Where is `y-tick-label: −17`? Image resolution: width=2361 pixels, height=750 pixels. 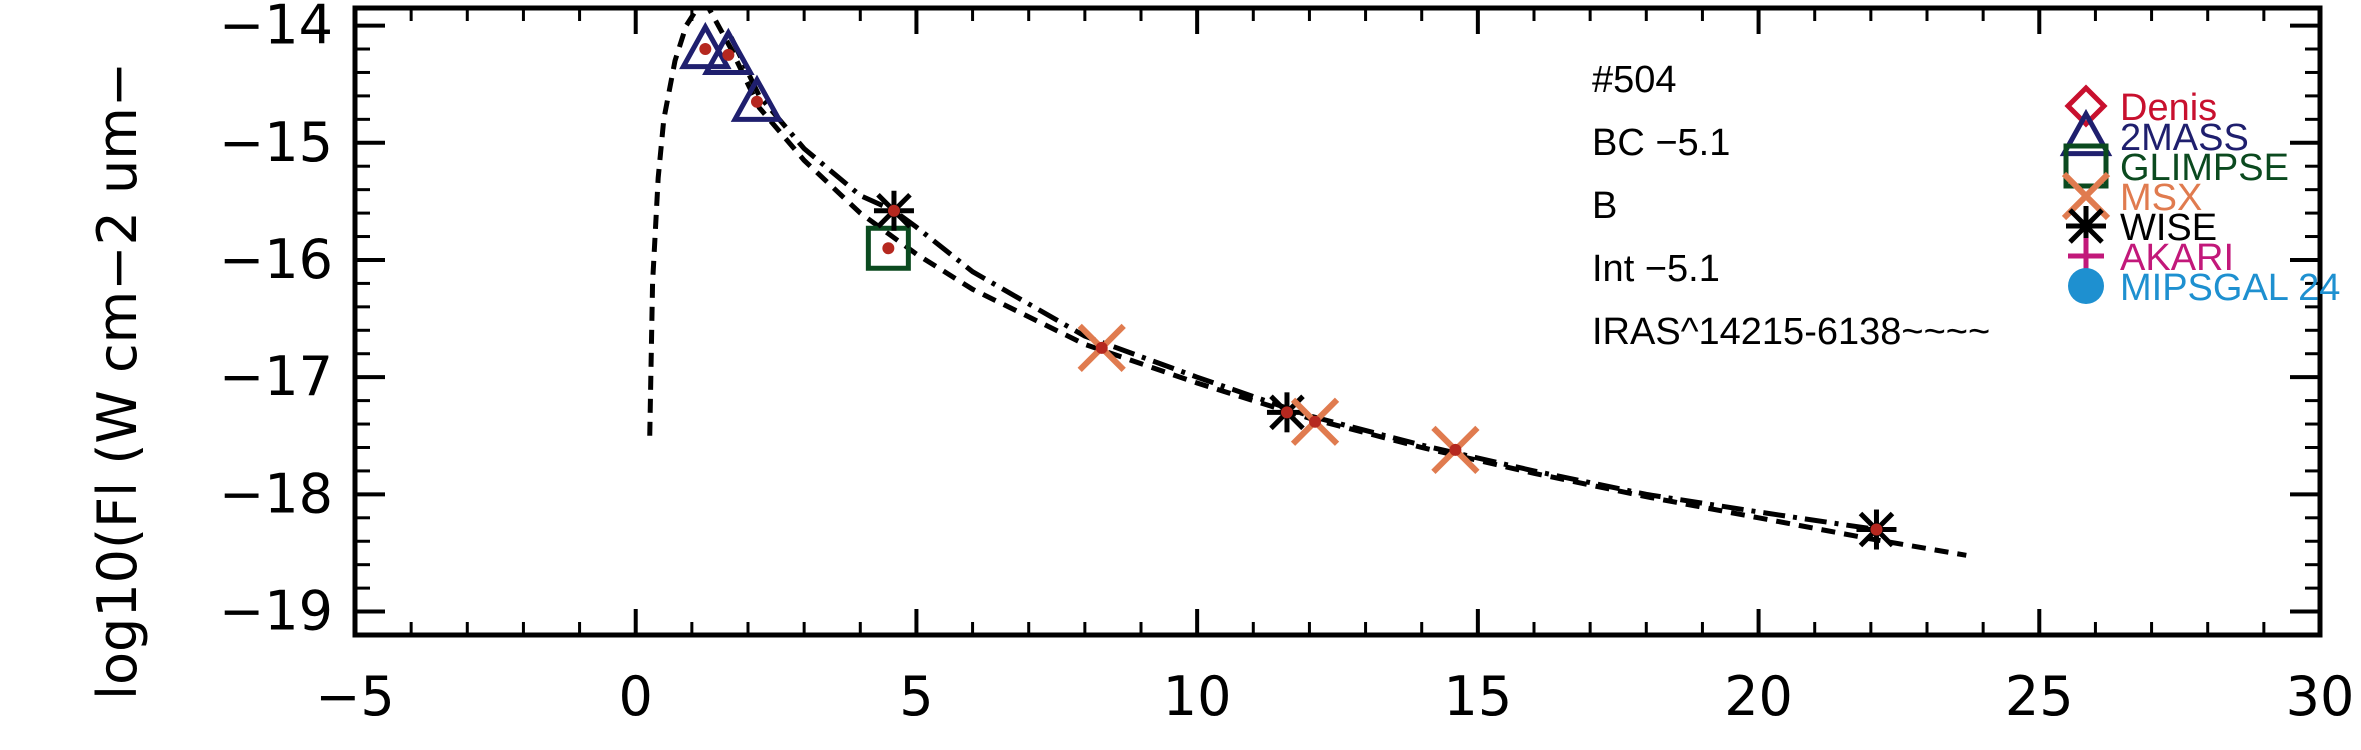
y-tick-label: −17 is located at coordinates (276, 376).